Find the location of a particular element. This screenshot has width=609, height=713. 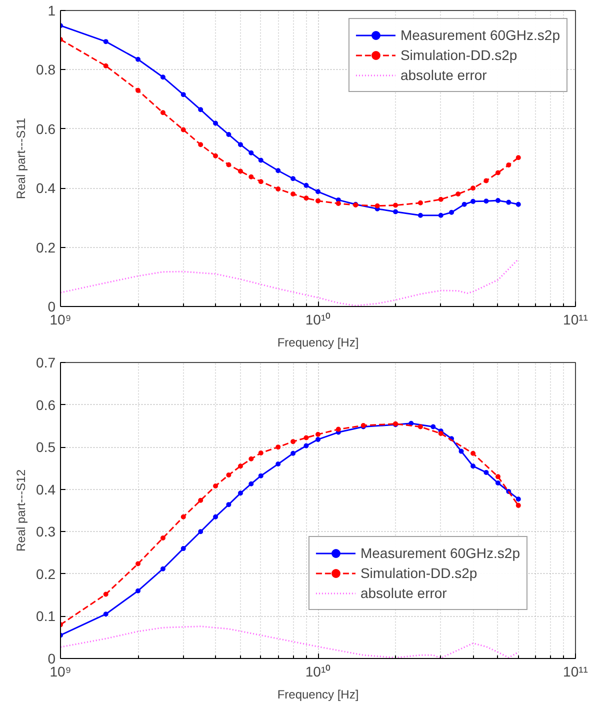

y-tick-label: 0.7 is located at coordinates (46, 362).